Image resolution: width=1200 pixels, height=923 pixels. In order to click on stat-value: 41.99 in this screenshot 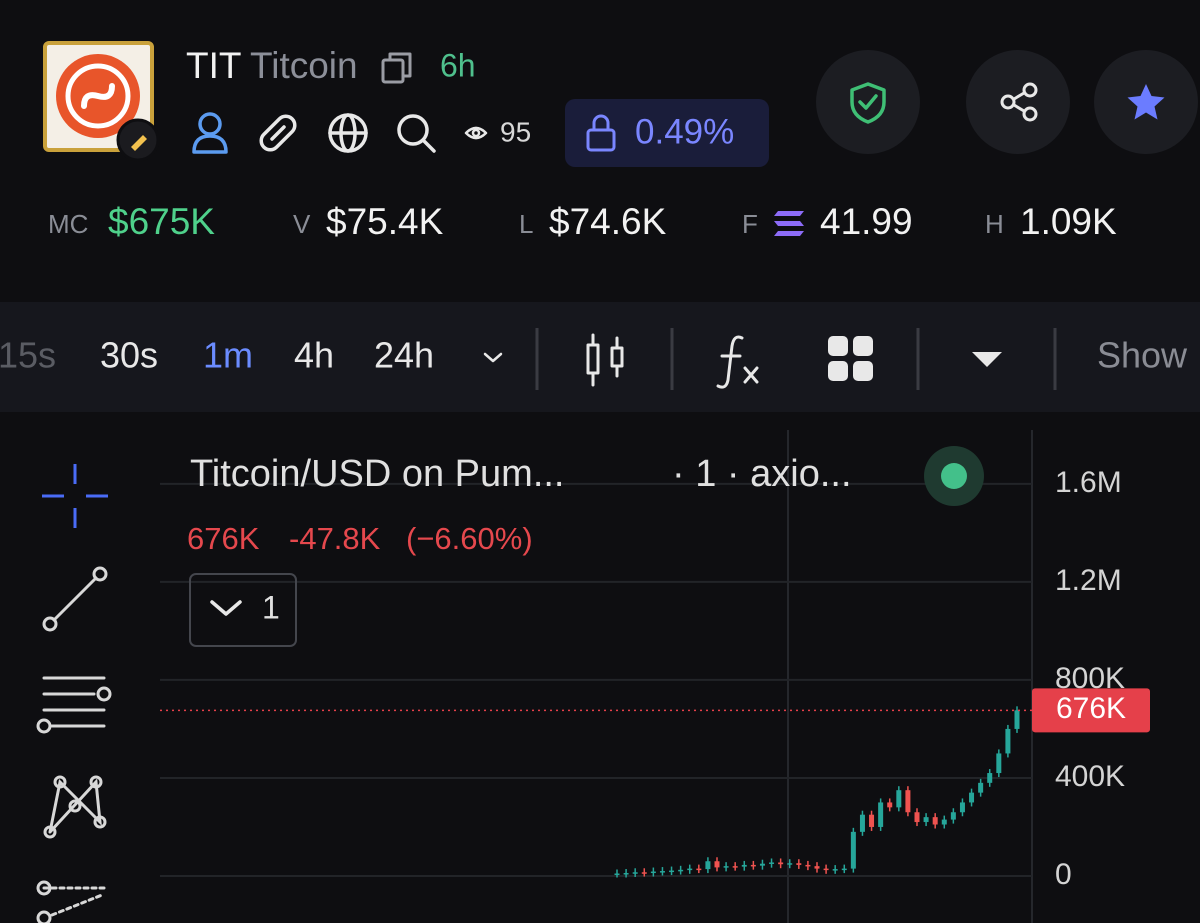, I will do `click(866, 221)`.